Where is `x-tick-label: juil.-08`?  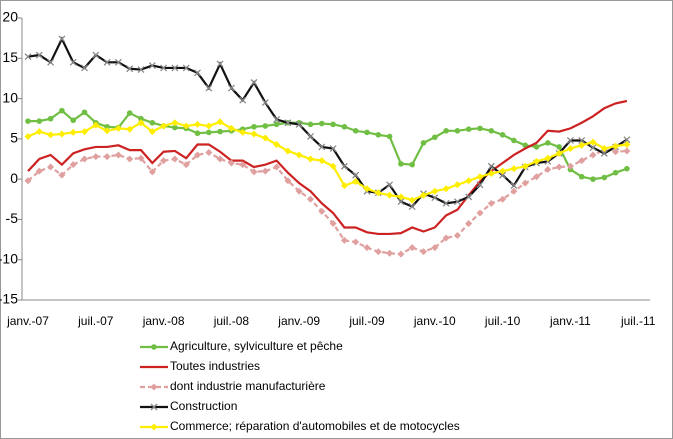
x-tick-label: juil.-08 is located at coordinates (231, 321).